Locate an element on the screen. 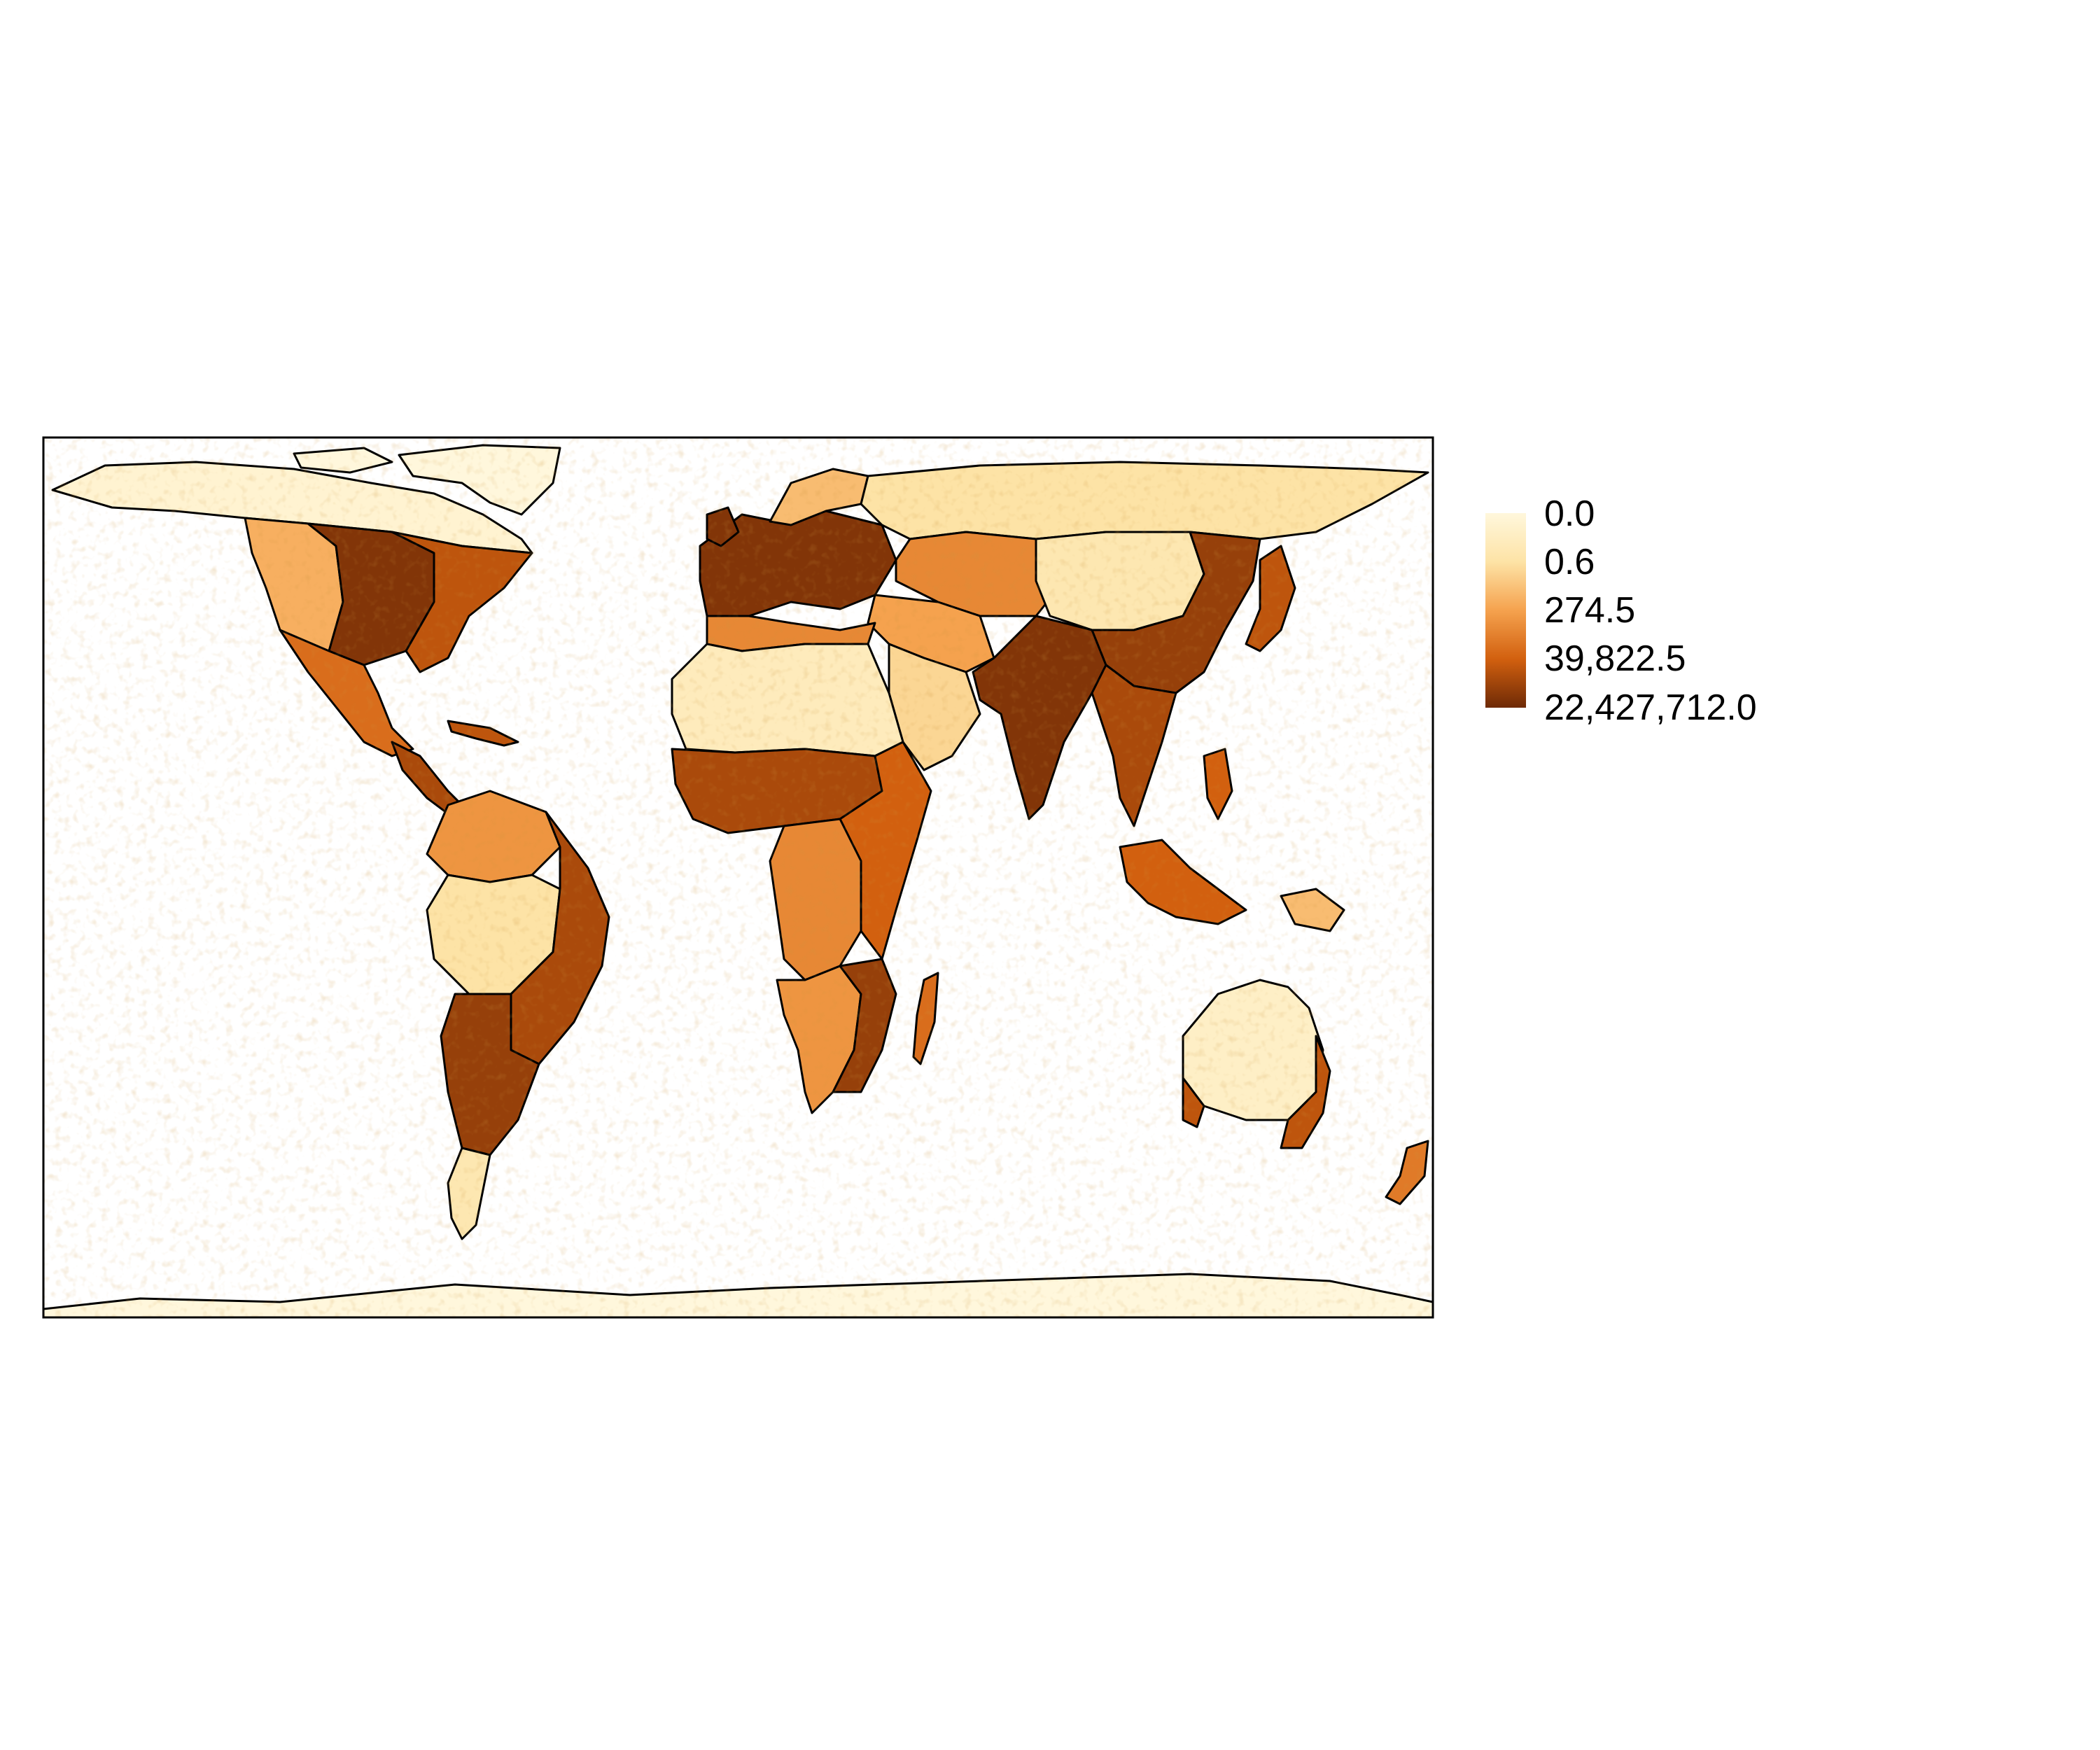 The width and height of the screenshot is (2100, 1750). legend-label: 22,427,712.0 is located at coordinates (1650, 707).